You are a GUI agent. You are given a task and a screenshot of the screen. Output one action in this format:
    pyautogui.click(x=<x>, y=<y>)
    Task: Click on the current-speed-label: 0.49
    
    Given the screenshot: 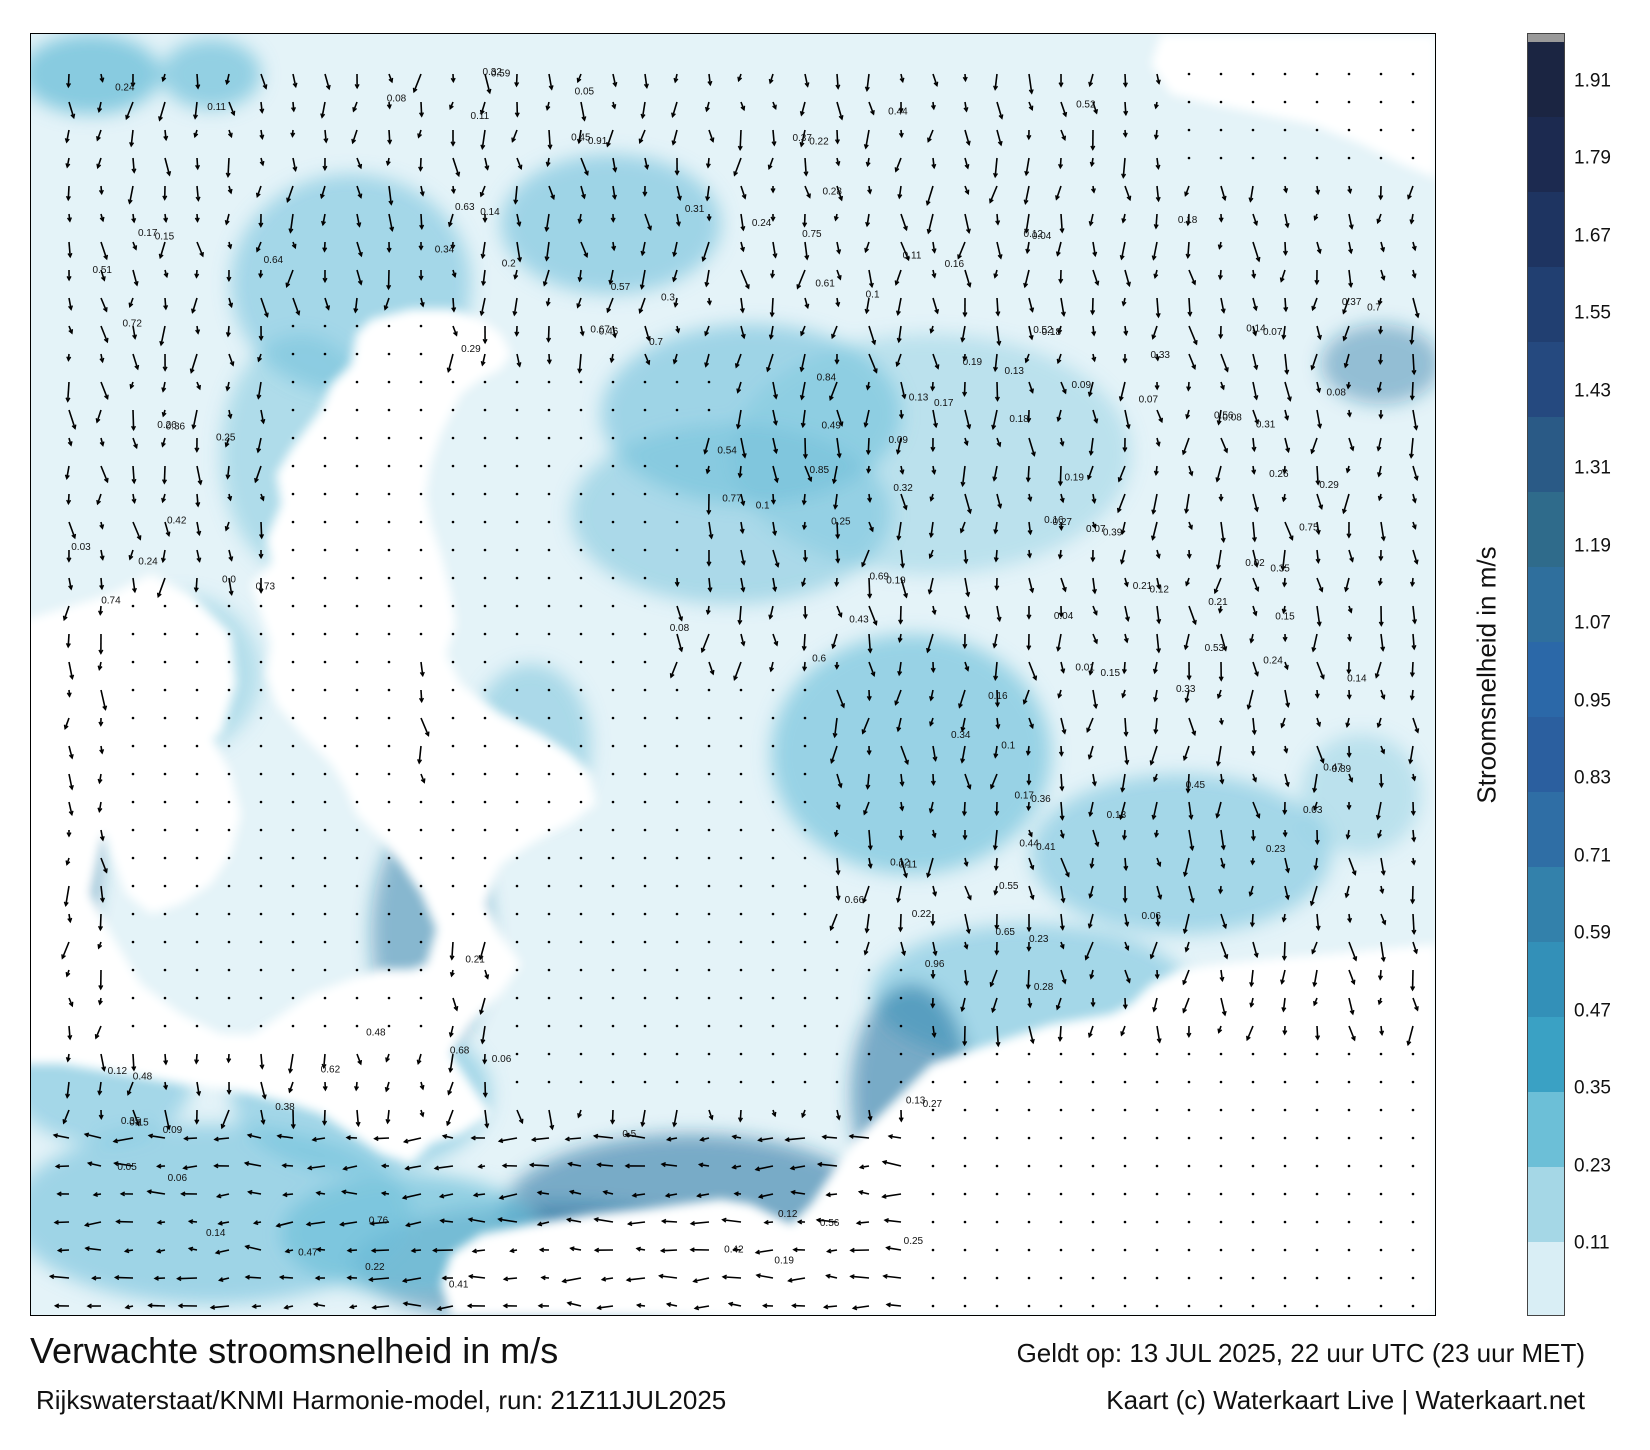 What is the action you would take?
    pyautogui.click(x=831, y=426)
    